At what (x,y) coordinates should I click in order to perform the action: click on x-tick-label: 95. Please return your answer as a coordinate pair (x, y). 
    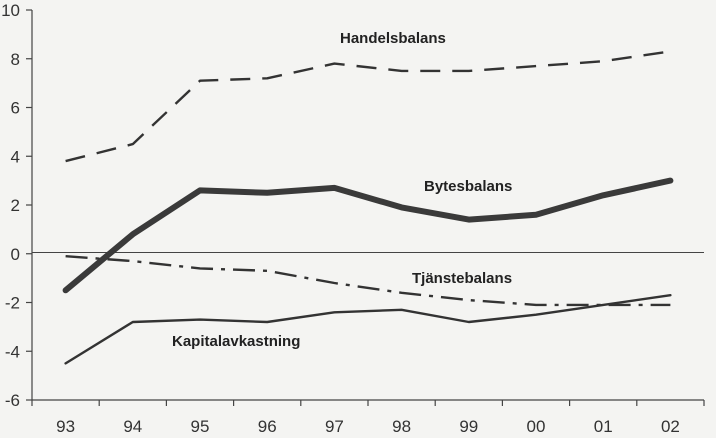
    Looking at the image, I should click on (200, 426).